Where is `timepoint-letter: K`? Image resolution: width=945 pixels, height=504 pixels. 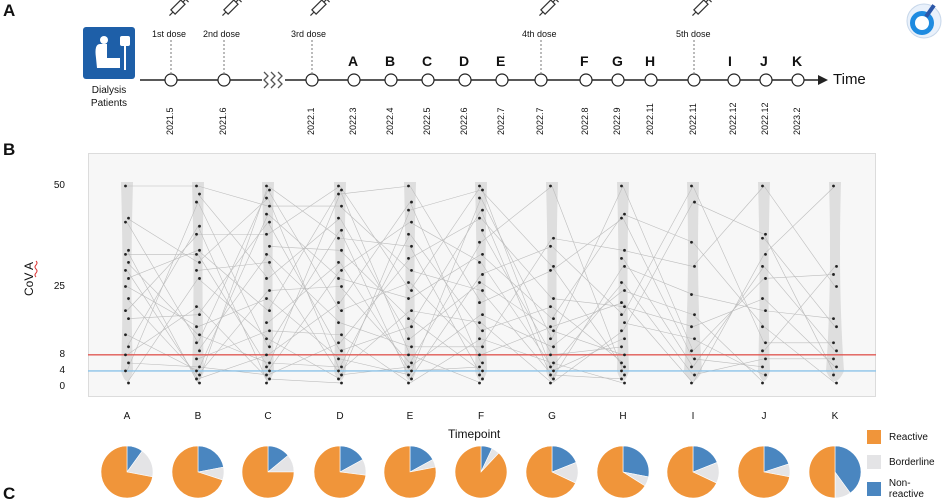 timepoint-letter: K is located at coordinates (797, 61).